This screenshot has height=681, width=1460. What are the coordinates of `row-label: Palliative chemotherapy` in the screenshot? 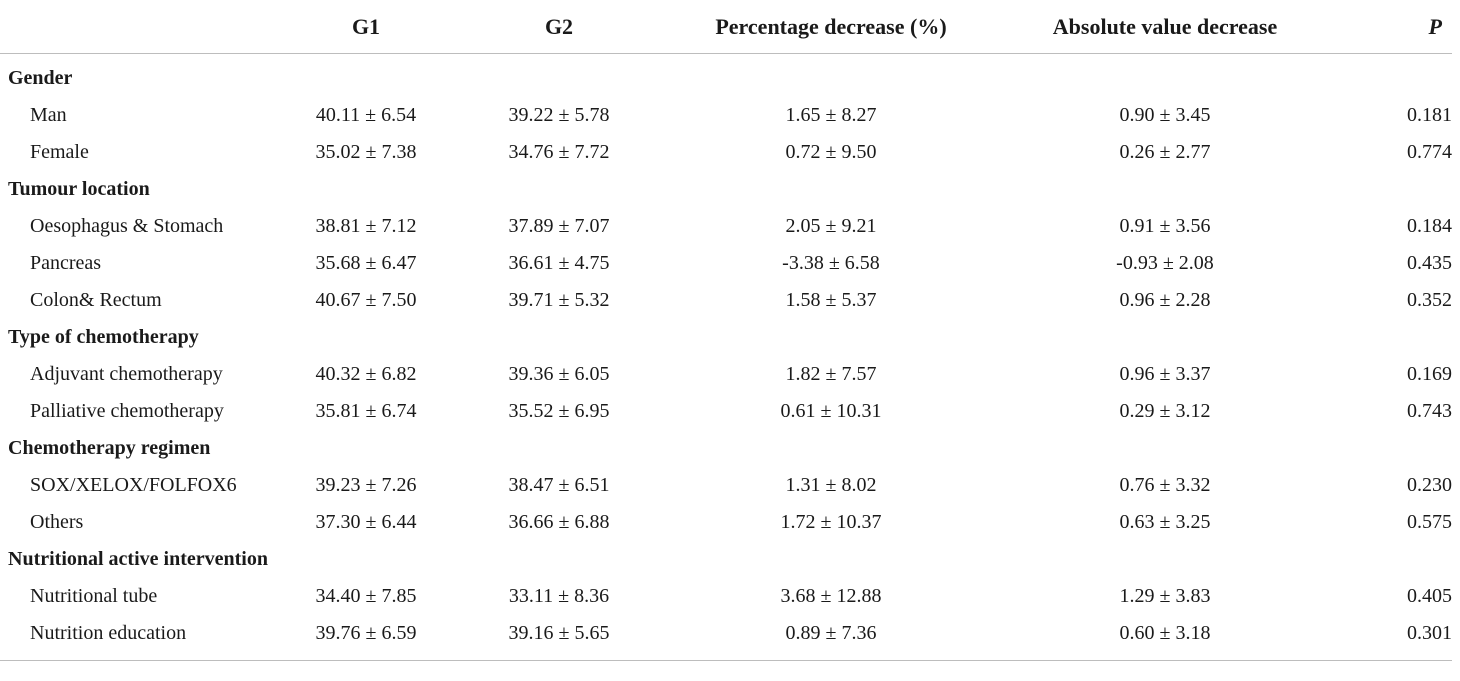 It's located at (127, 411).